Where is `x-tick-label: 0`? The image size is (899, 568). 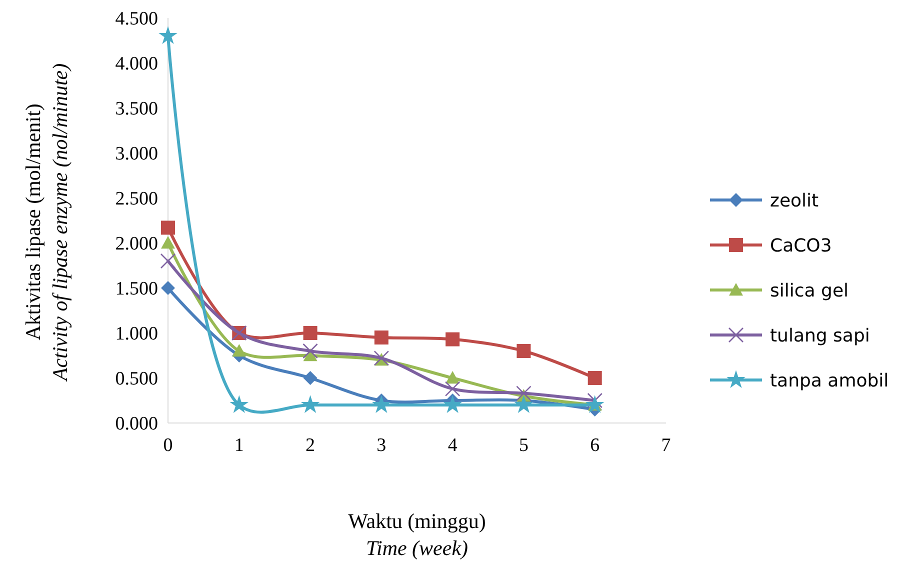
x-tick-label: 0 is located at coordinates (168, 445).